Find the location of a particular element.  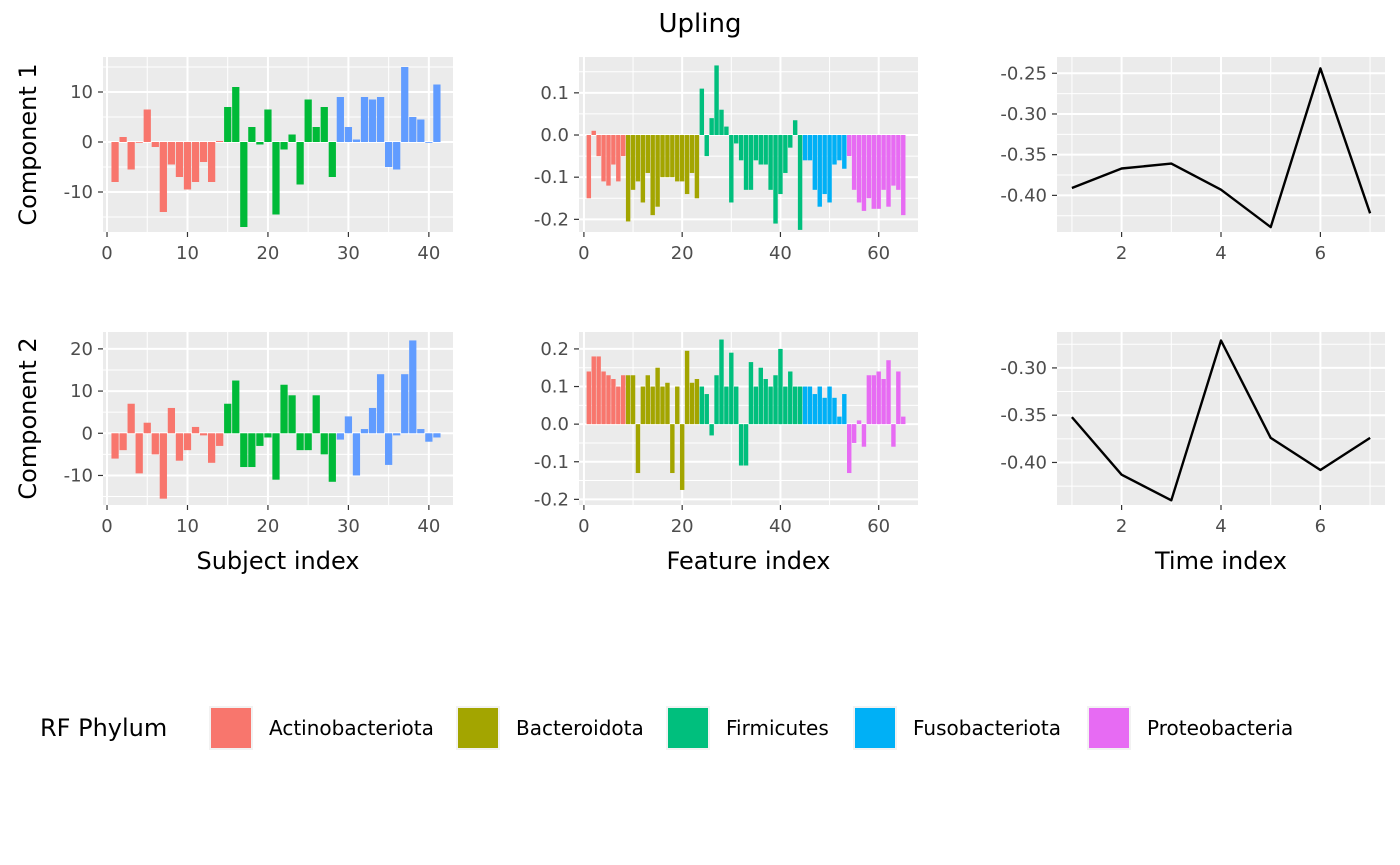

legend-item: Bacteroidota is located at coordinates (550, 728).